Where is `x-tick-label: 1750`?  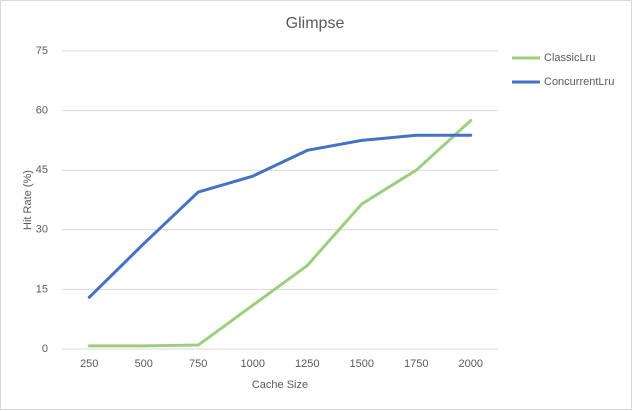 x-tick-label: 1750 is located at coordinates (416, 364).